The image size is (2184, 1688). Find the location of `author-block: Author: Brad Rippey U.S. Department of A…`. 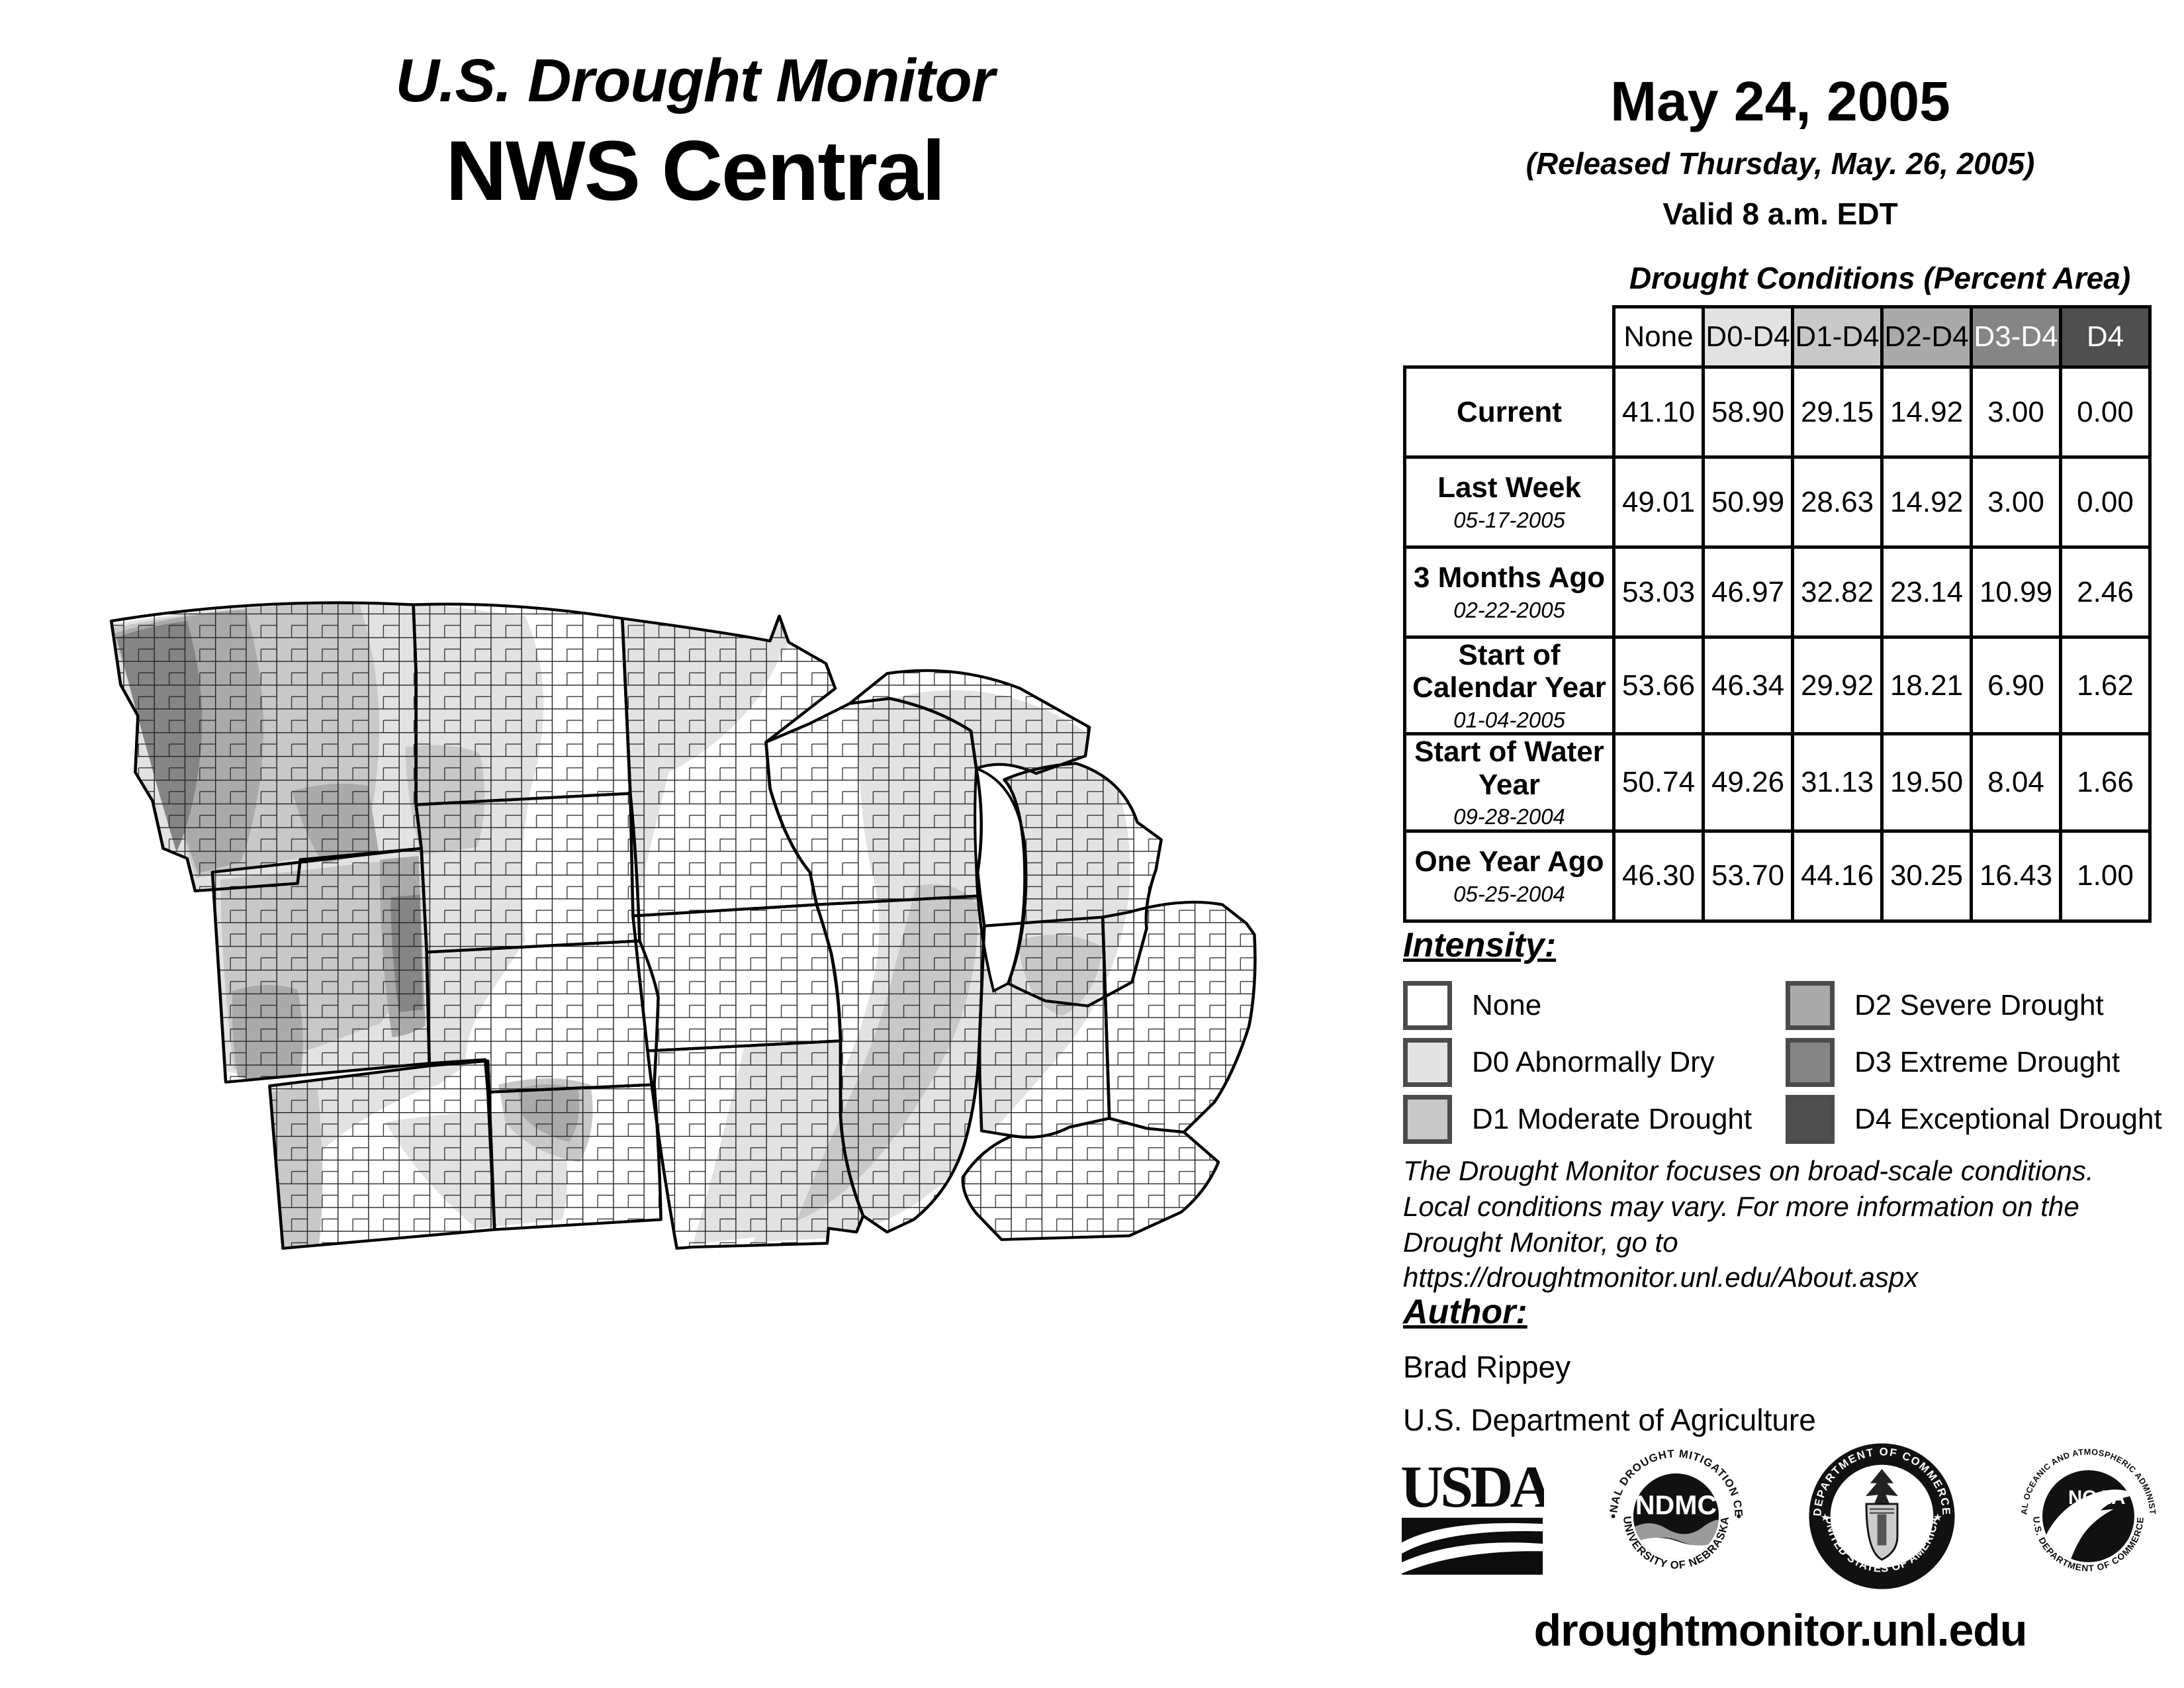

author-block: Author: Brad Rippey U.S. Department of A… is located at coordinates (1609, 1365).